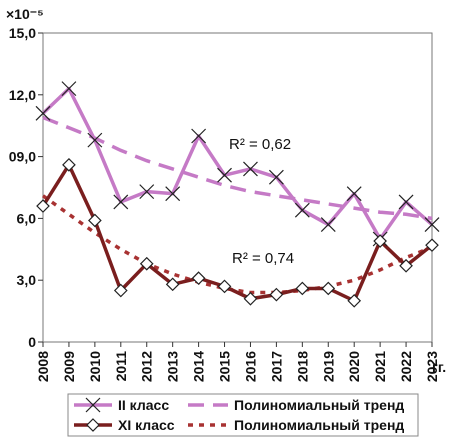  I want to click on data-point-s1-2014, so click(199, 136).